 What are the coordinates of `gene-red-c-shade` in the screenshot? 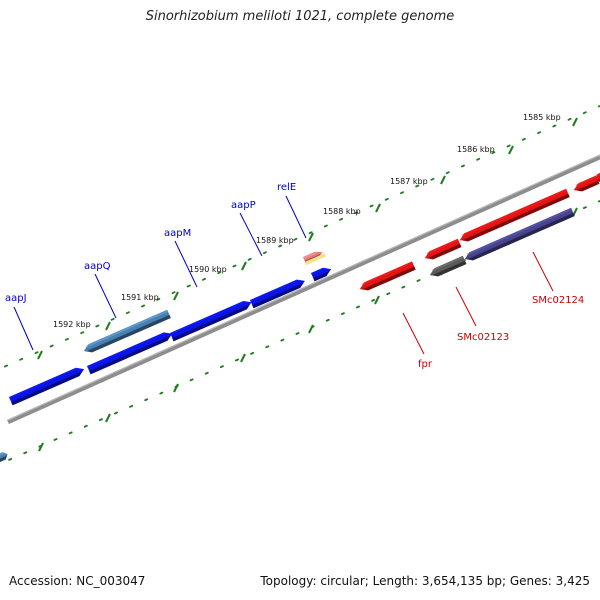 It's located at (588, 186).